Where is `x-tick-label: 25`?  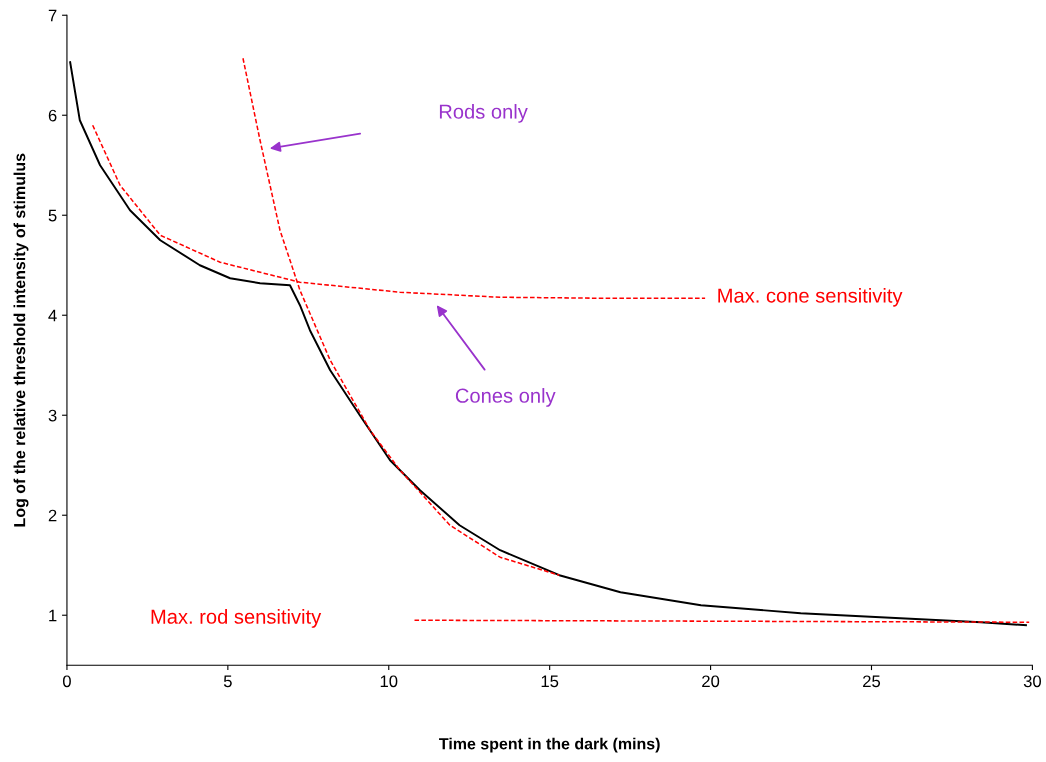
x-tick-label: 25 is located at coordinates (872, 681).